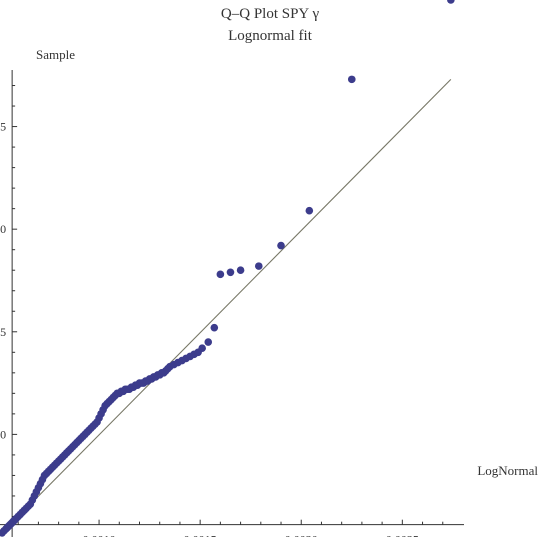  What do you see at coordinates (402, 535) in the screenshot?
I see `x-tick-label: 0.0025` at bounding box center [402, 535].